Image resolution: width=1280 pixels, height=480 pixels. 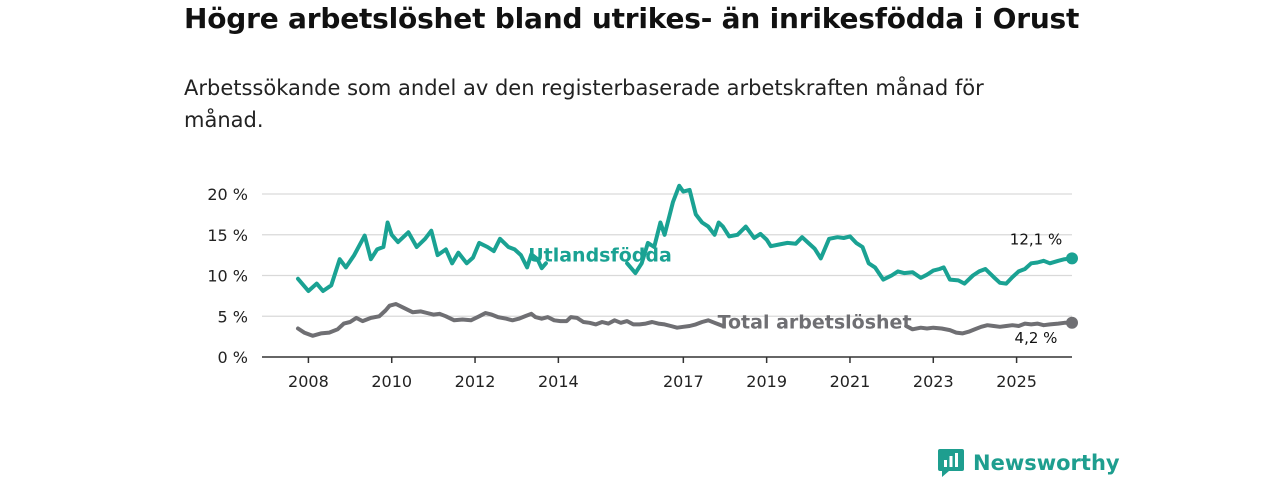 I want to click on newsworthy-logo-icon, so click(x=951, y=463).